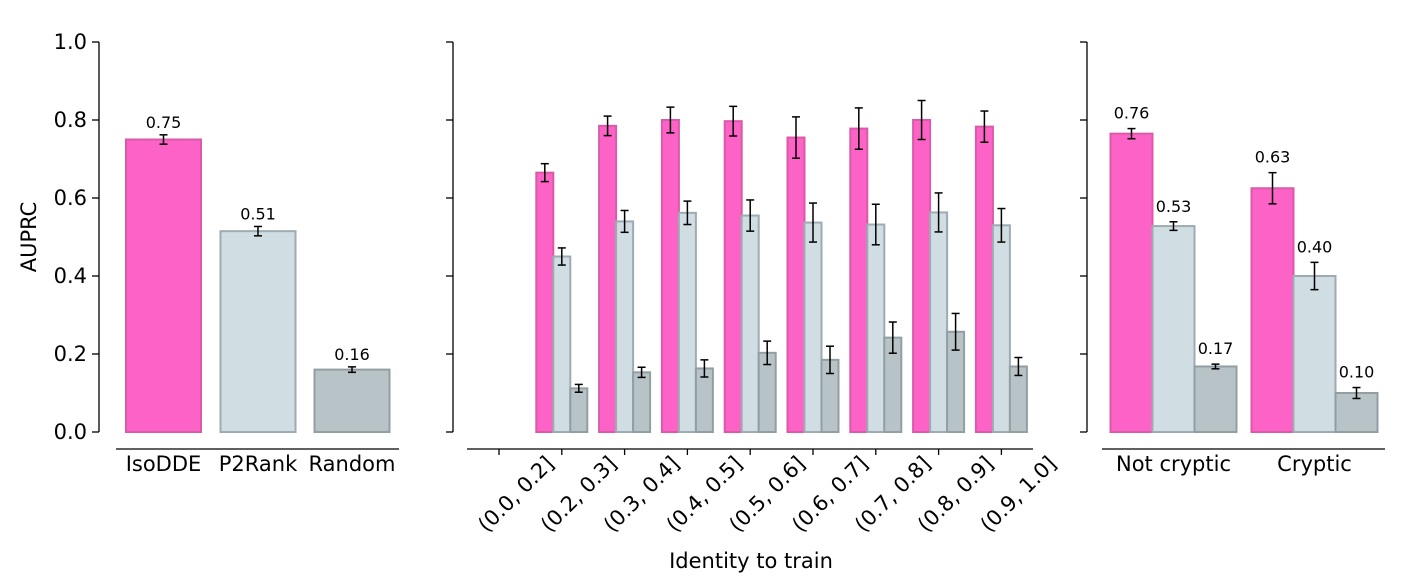  What do you see at coordinates (984, 126) in the screenshot?
I see `bar-isodde-8-error-bar` at bounding box center [984, 126].